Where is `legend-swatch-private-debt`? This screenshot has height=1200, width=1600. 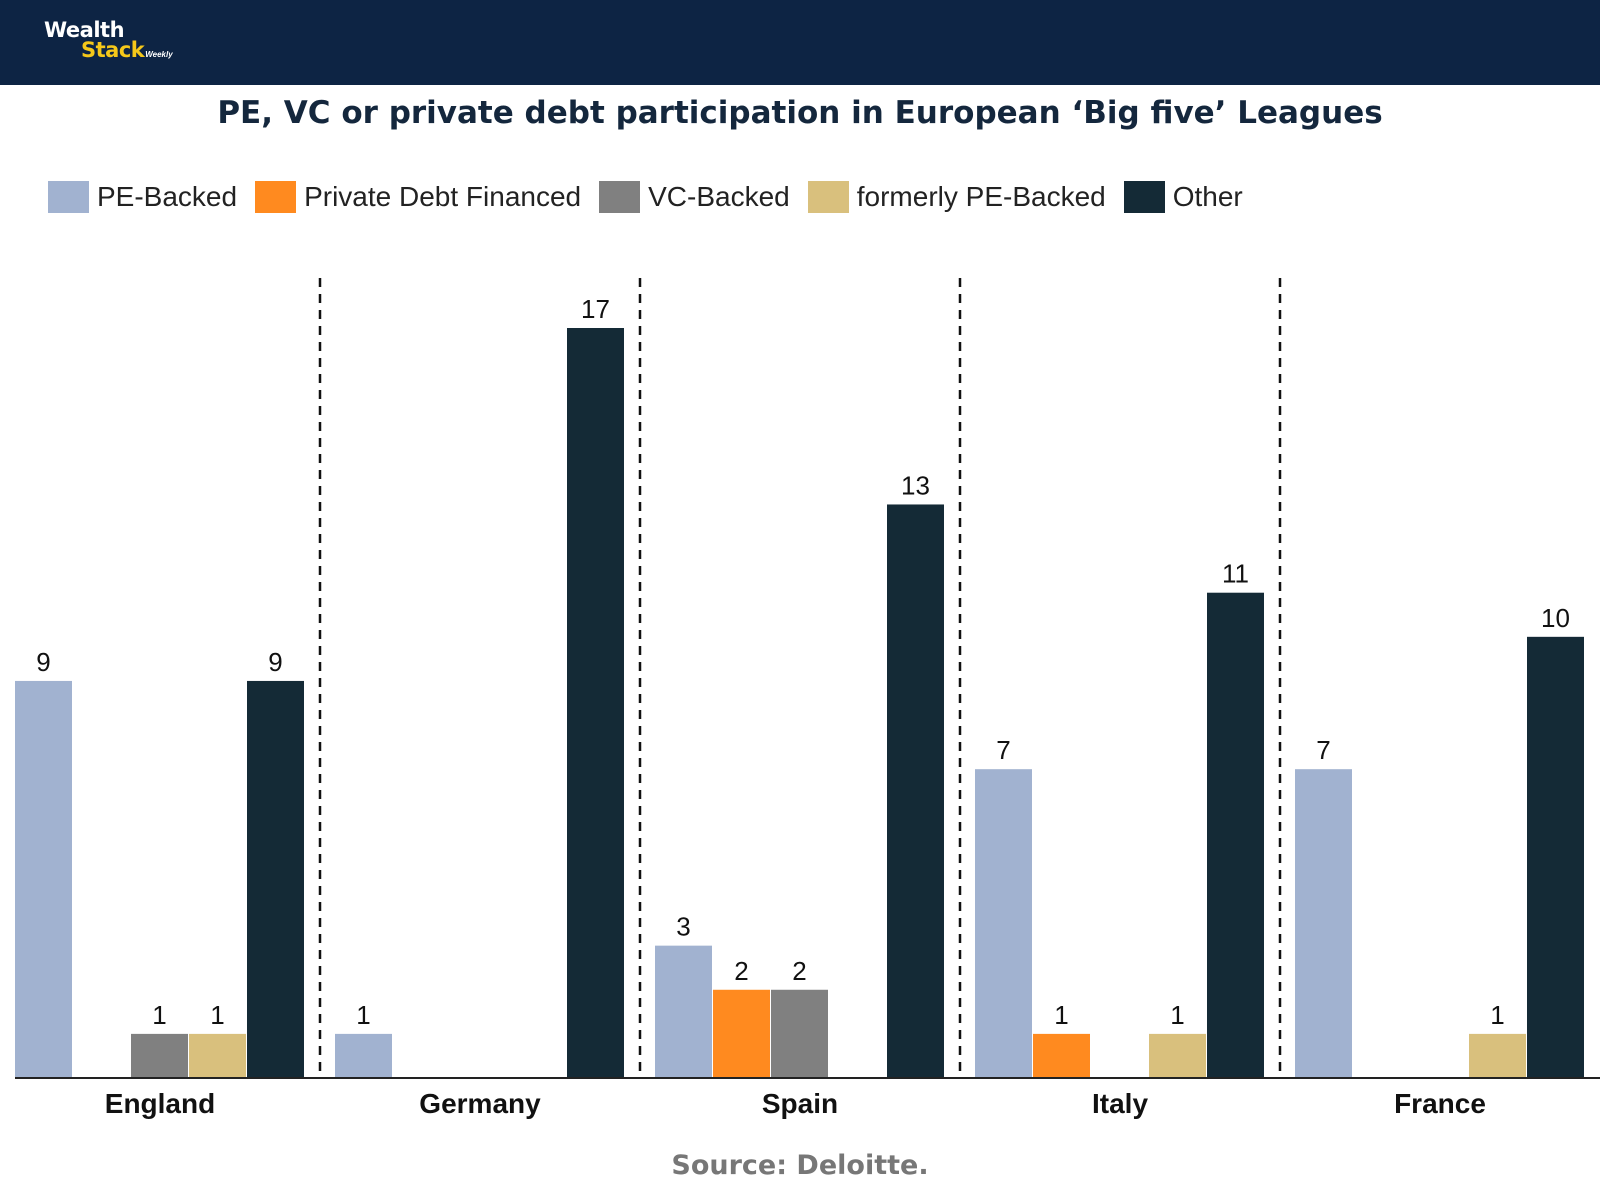 legend-swatch-private-debt is located at coordinates (276, 197).